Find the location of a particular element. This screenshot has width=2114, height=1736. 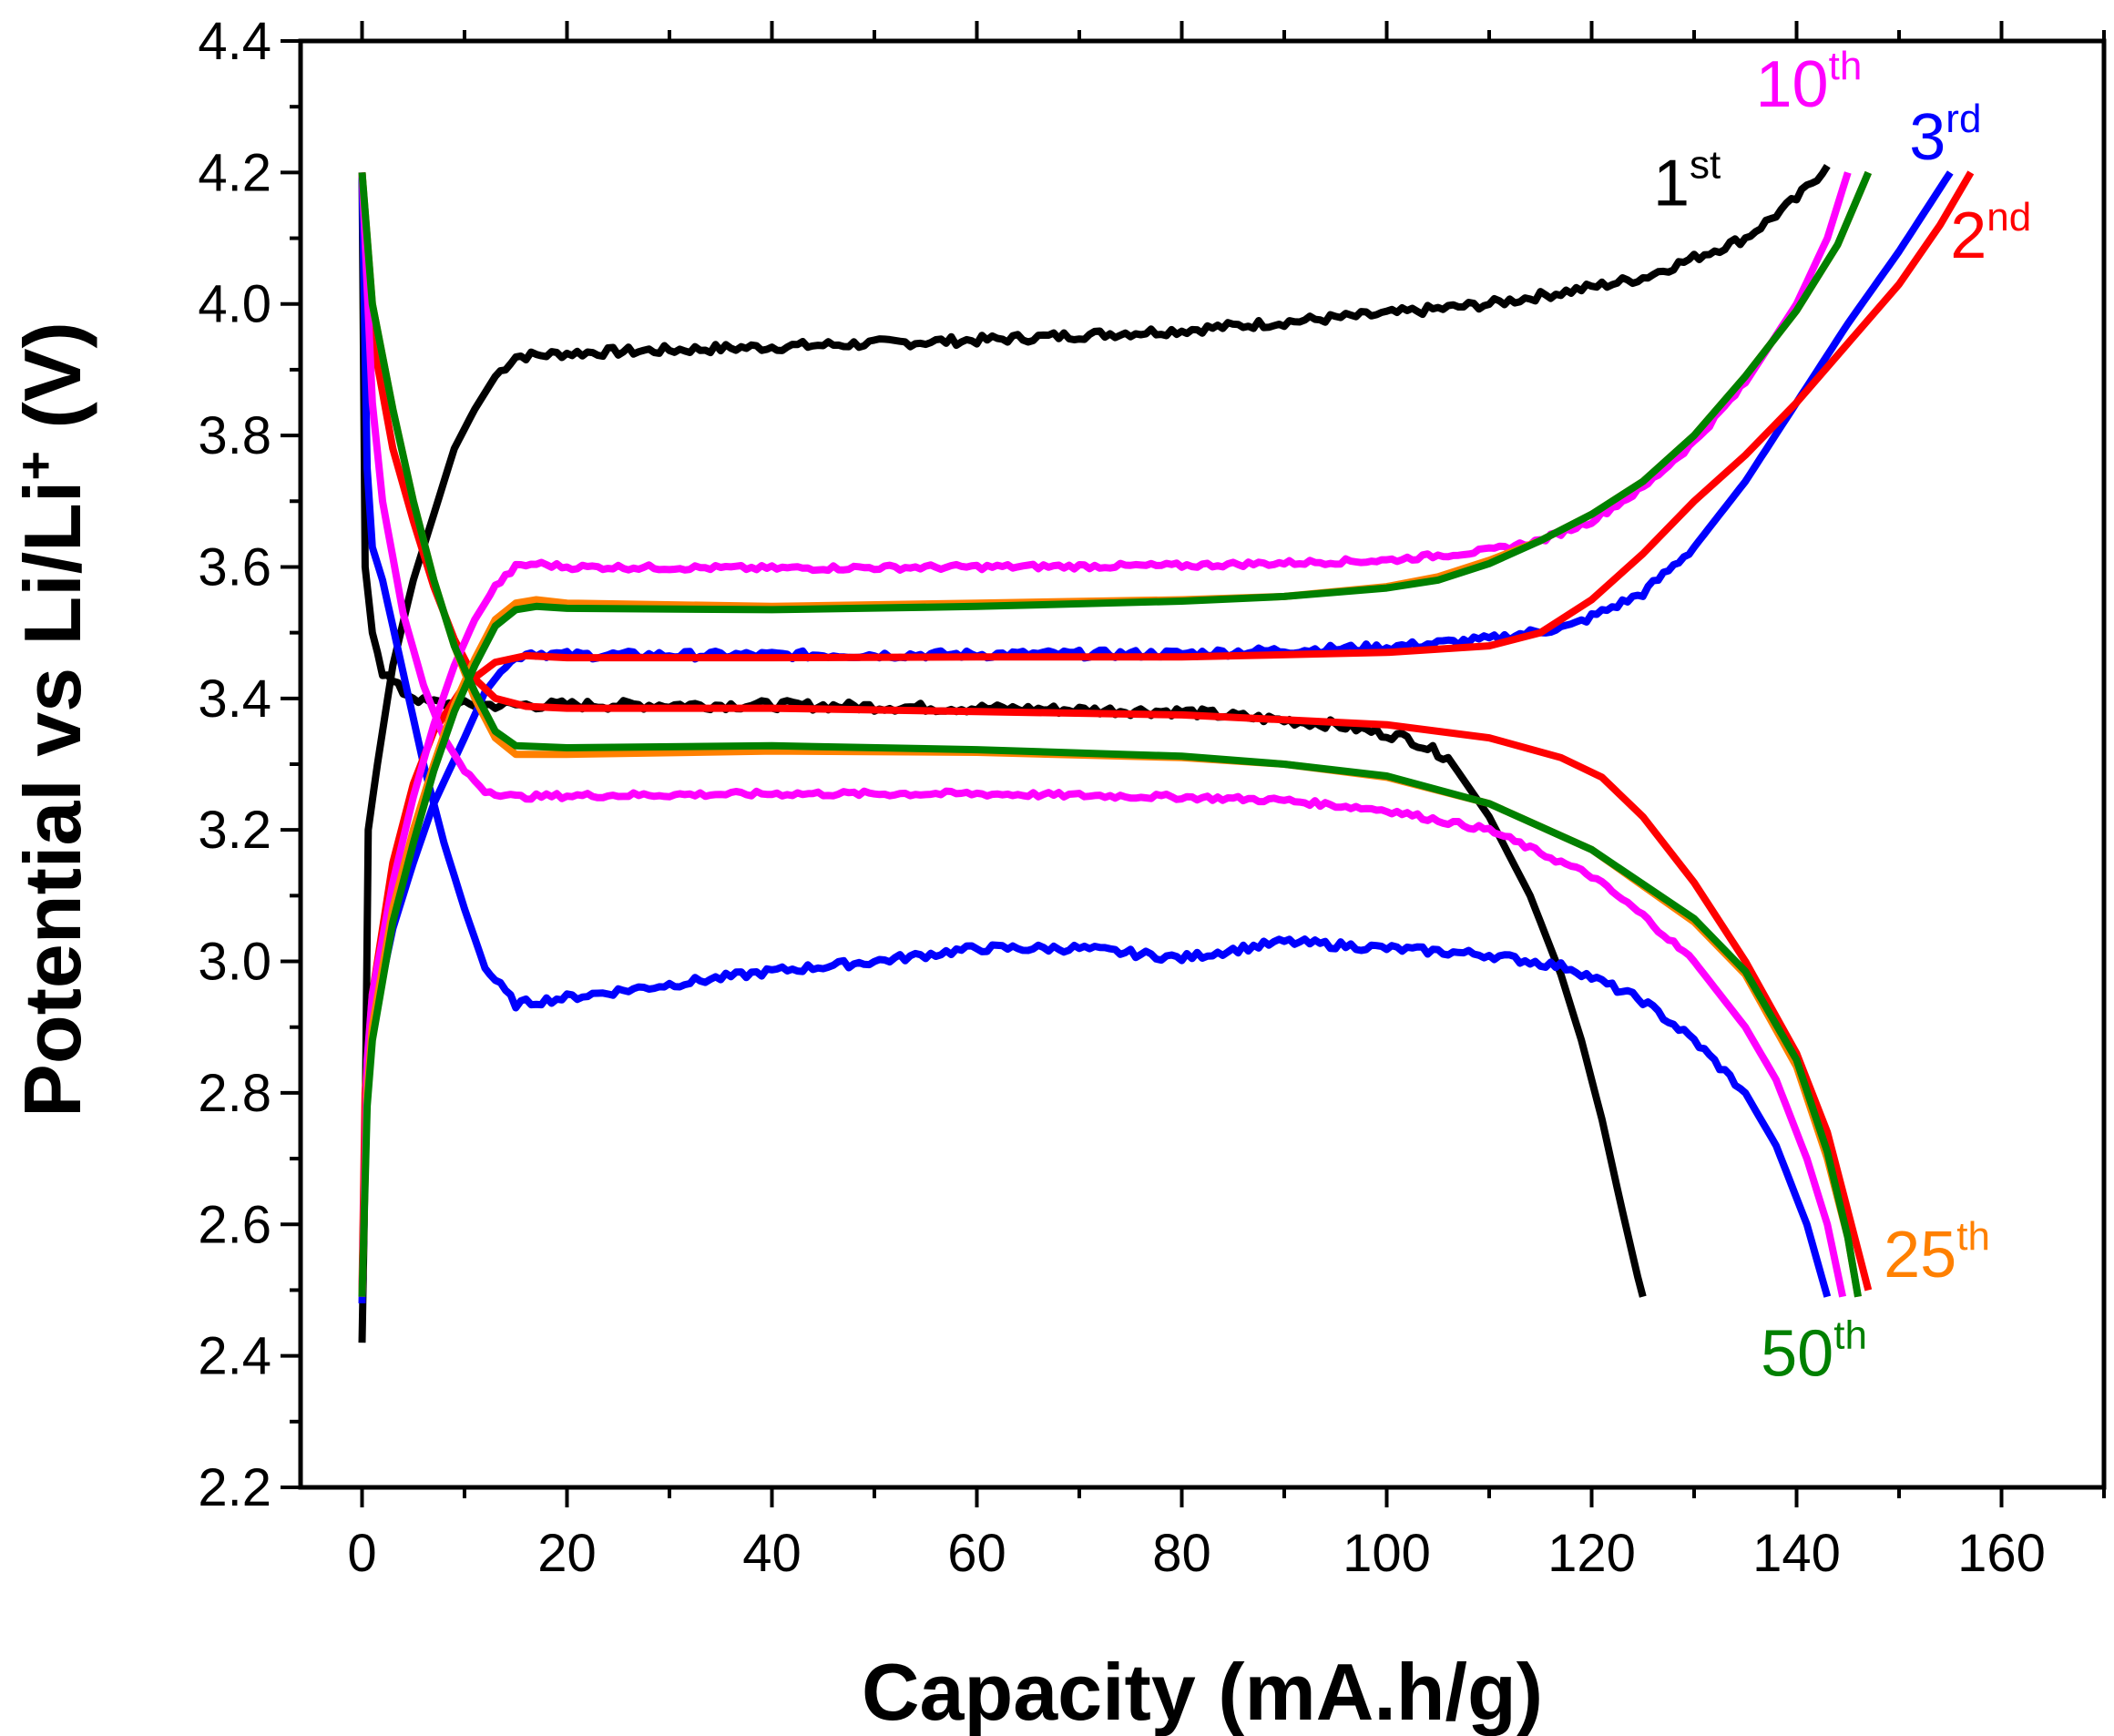

series-label-25th: 25th is located at coordinates (1937, 1253).